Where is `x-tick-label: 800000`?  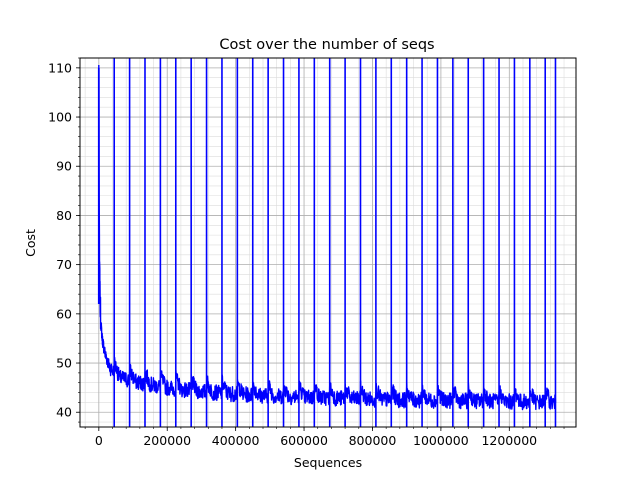
x-tick-label: 800000 is located at coordinates (373, 440).